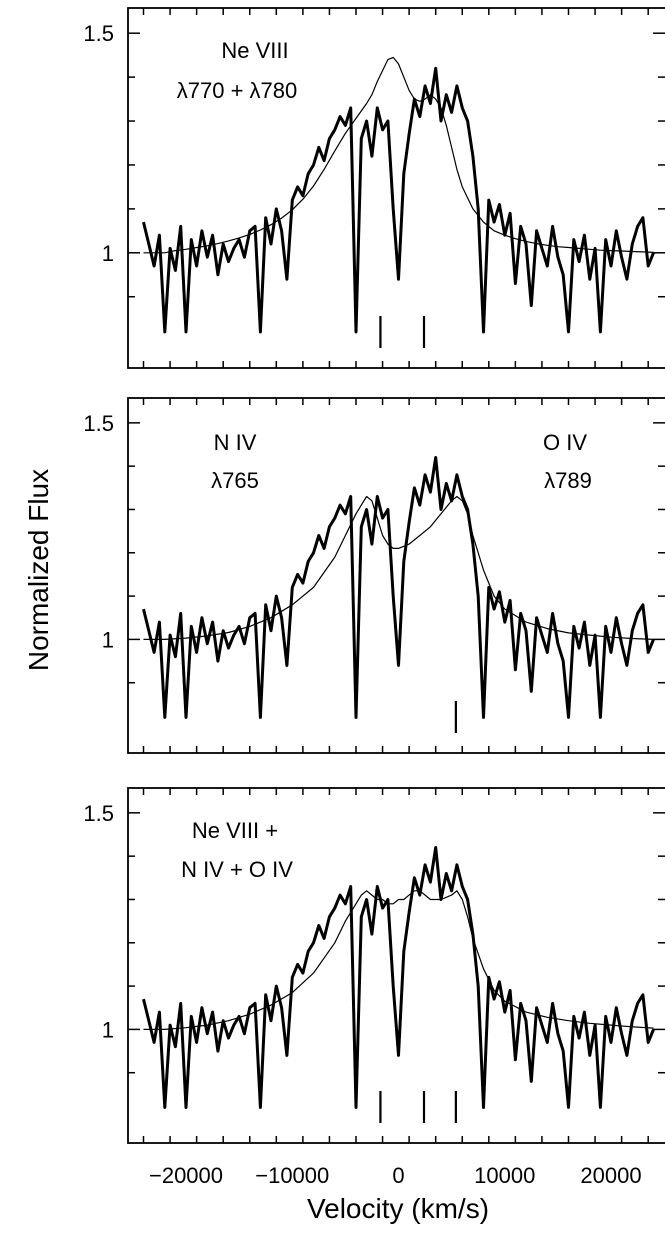 The image size is (665, 1255). I want to click on annotation: N IV, so click(235, 442).